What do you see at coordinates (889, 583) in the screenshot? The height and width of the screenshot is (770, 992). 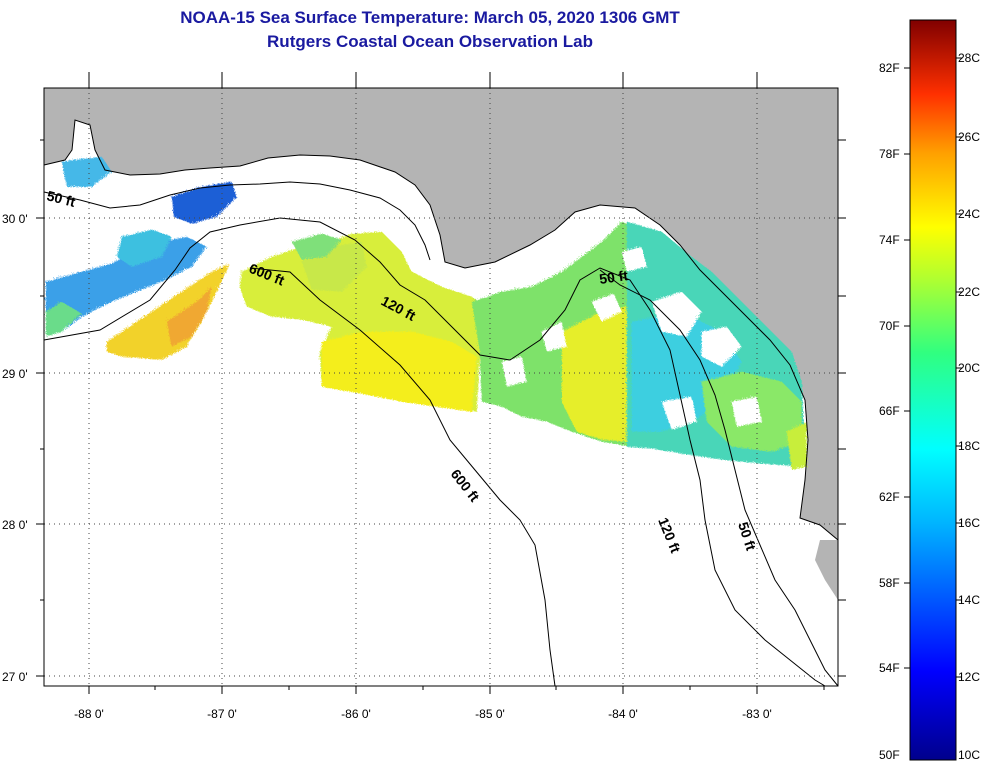 I see `colorbar-f-label: 58F` at bounding box center [889, 583].